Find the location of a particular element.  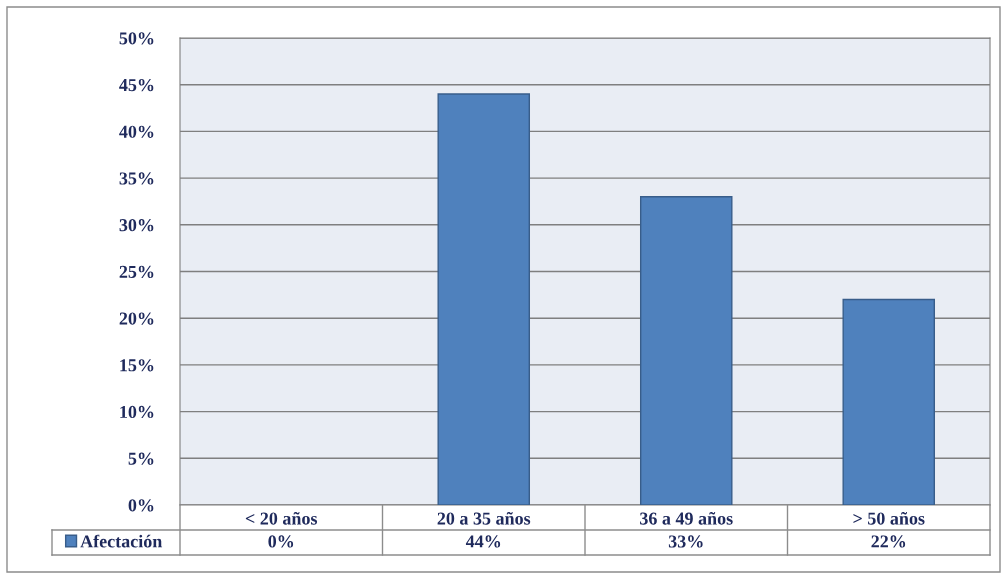

y-tick-label: 25% is located at coordinates (136, 271).